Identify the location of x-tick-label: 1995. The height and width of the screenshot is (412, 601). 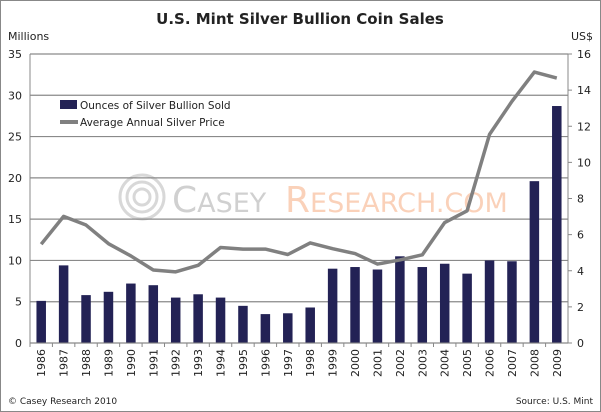
(243, 363).